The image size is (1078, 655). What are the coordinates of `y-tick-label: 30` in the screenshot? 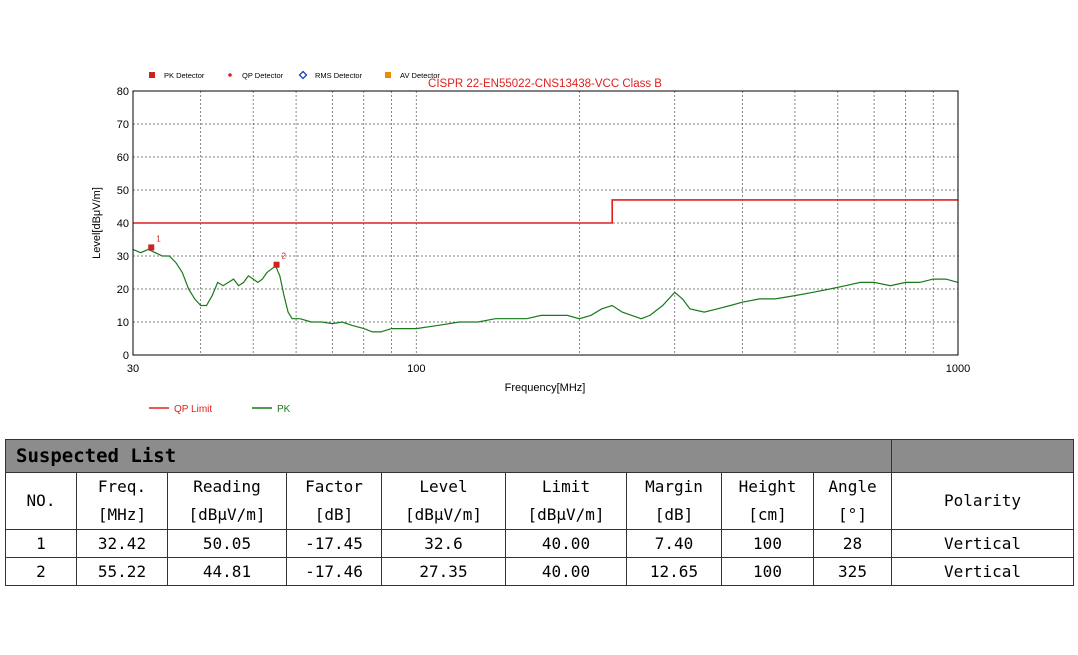 It's located at (123, 257).